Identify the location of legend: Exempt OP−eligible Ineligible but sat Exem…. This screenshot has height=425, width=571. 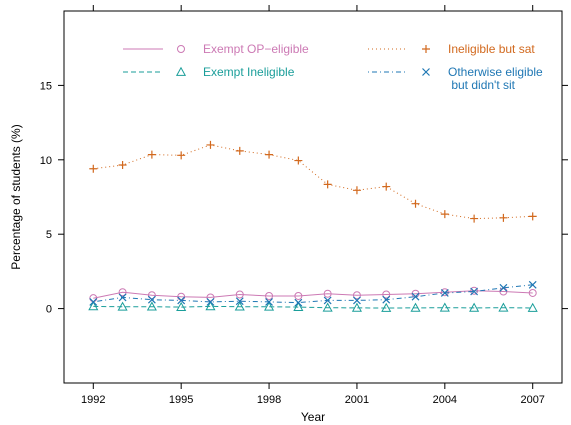
(333, 67).